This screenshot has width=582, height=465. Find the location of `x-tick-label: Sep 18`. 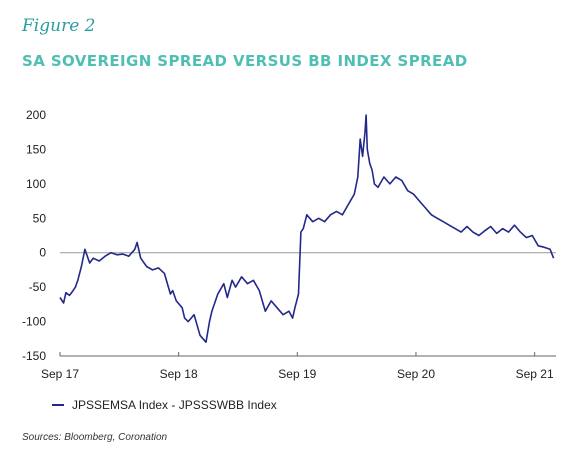

x-tick-label: Sep 18 is located at coordinates (179, 374).